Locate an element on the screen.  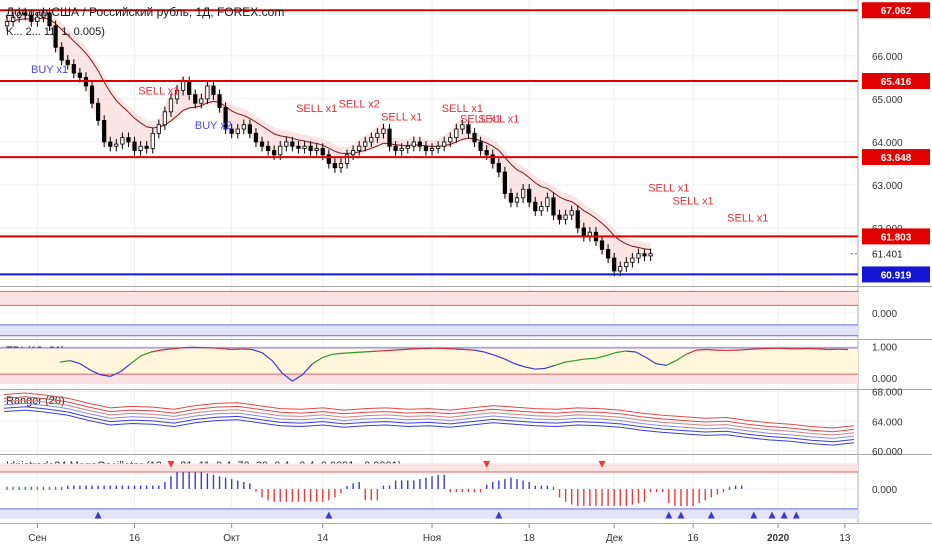
last-price-label: 61.401 is located at coordinates (887, 255).